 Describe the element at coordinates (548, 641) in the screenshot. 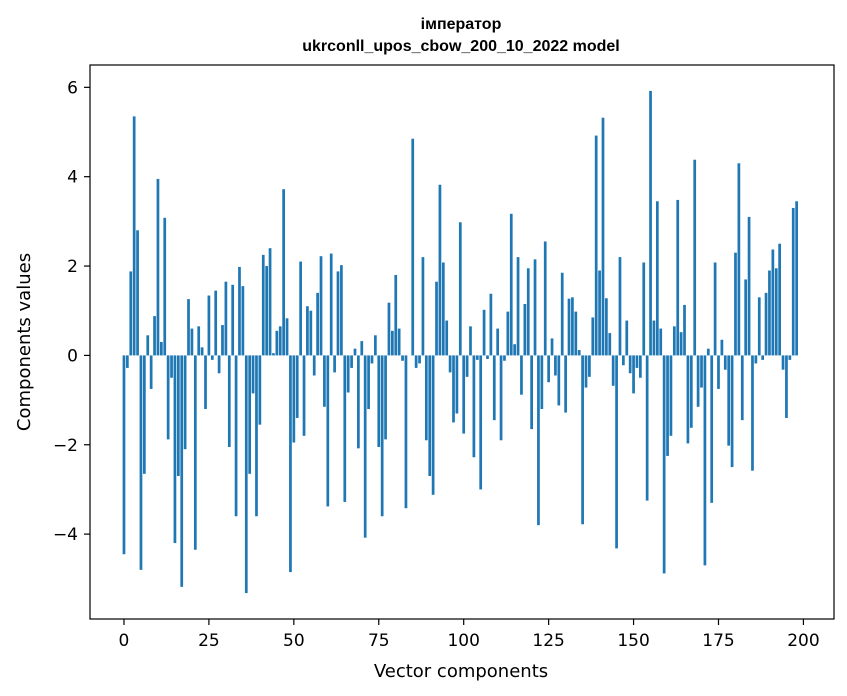

I see `x-tick-label: 125` at that location.